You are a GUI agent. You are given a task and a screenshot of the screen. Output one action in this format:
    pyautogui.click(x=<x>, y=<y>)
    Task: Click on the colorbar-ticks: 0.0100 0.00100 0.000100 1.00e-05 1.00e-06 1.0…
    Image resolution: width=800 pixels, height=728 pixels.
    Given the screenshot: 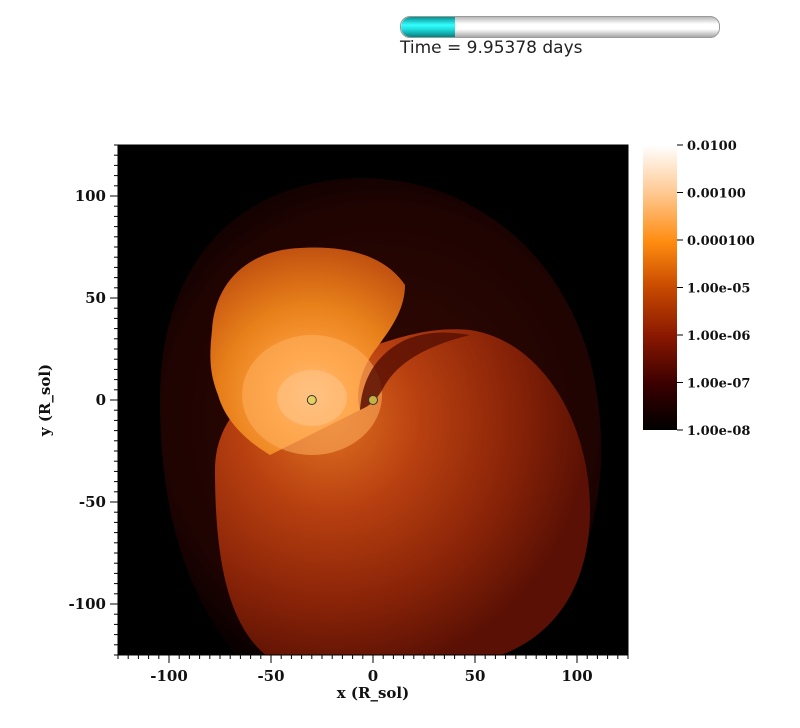 What is the action you would take?
    pyautogui.click(x=716, y=289)
    